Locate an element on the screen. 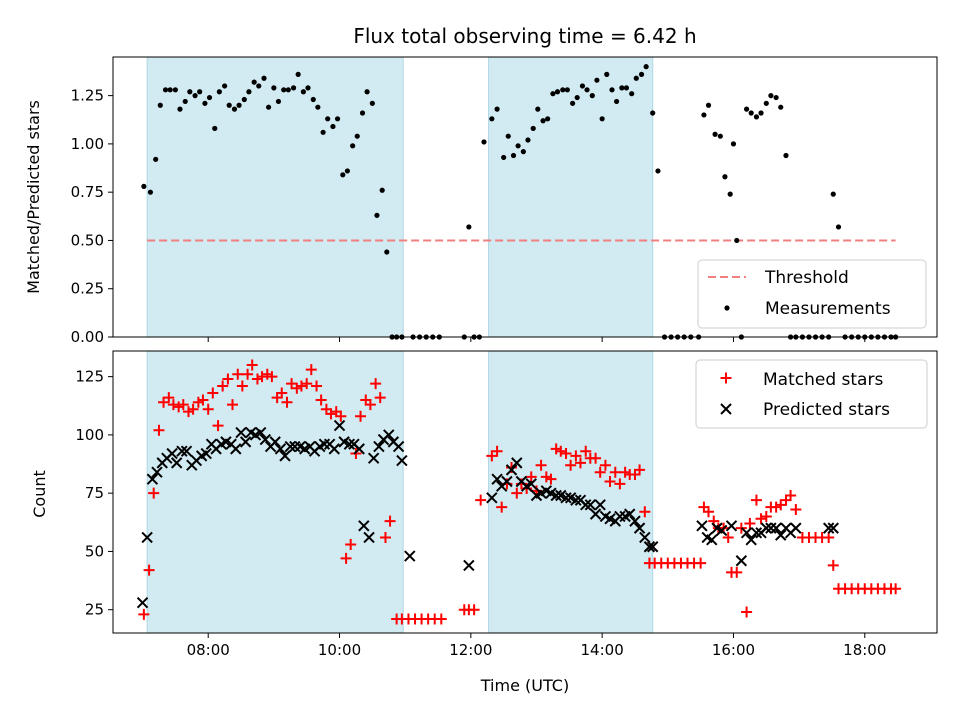 The image size is (960, 720). matched-legend-label: Matched stars is located at coordinates (823, 380).